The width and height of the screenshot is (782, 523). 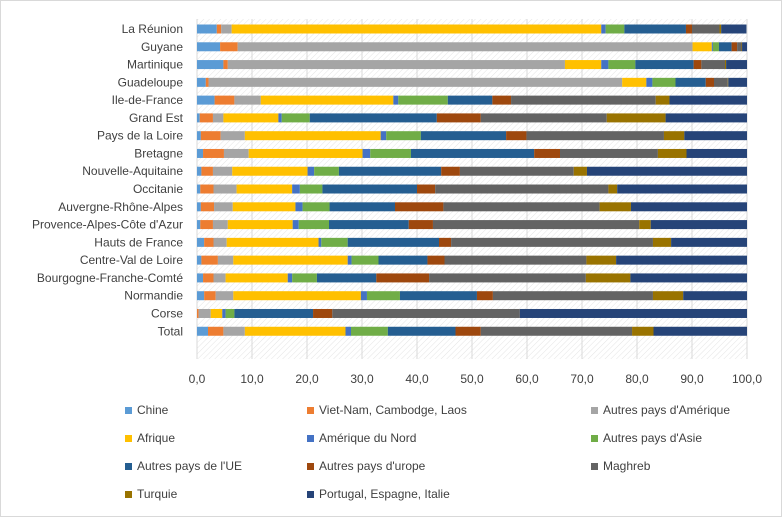 I want to click on x-tick-label: 0,0, so click(x=197, y=379).